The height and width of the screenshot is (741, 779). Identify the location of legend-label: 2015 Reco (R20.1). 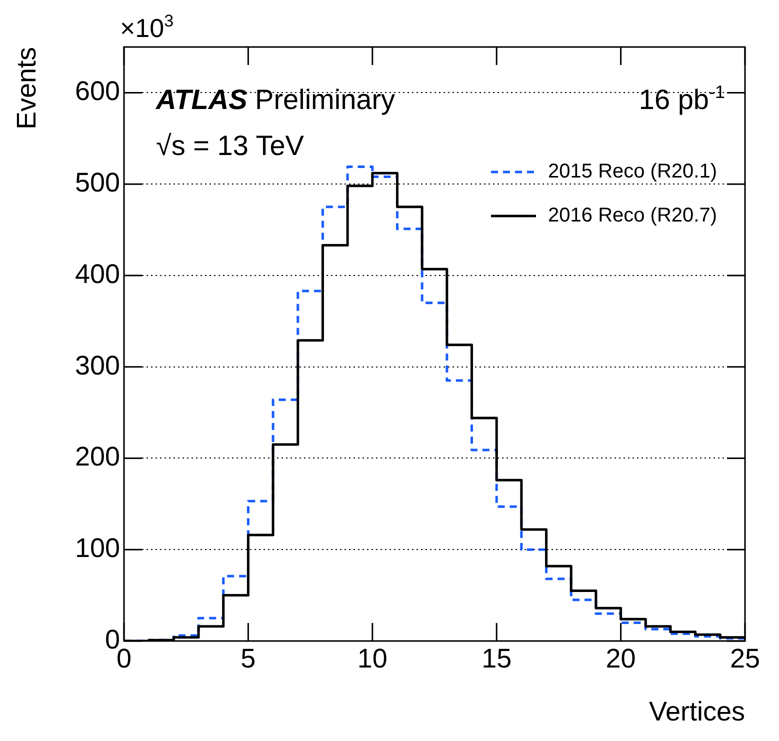
(632, 171).